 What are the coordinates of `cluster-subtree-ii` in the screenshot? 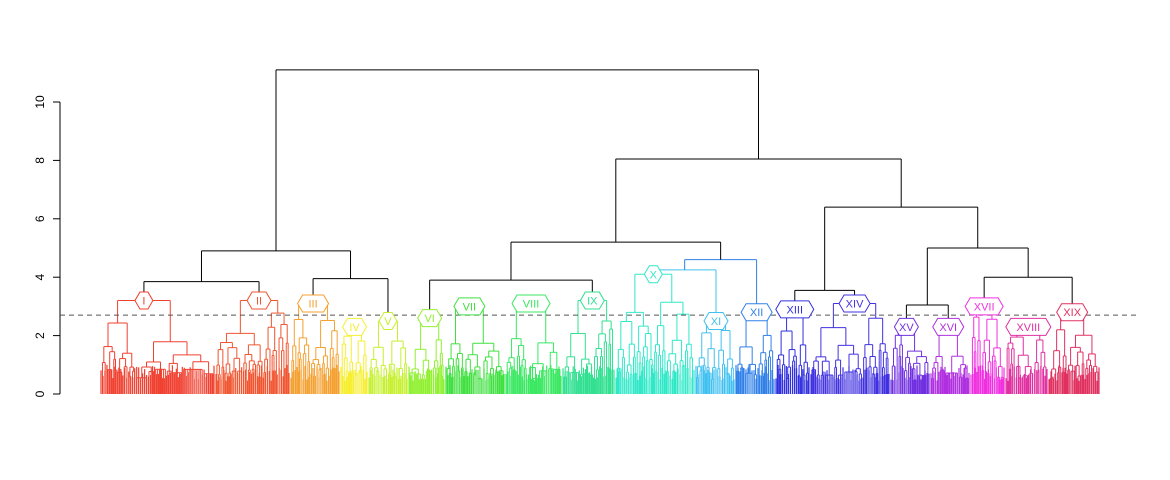 It's located at (252, 338).